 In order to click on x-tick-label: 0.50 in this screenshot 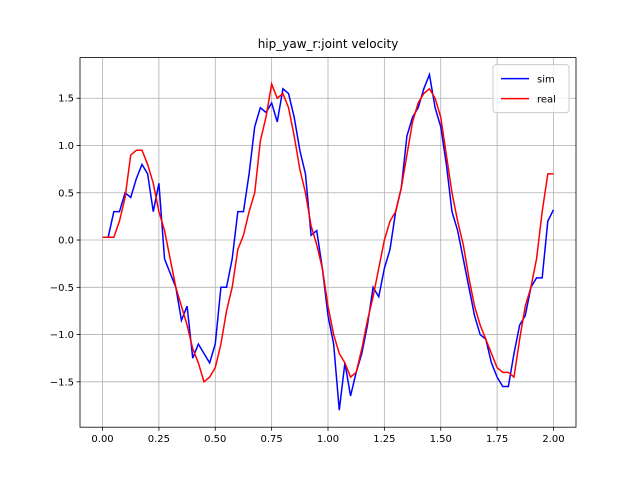, I will do `click(215, 439)`.